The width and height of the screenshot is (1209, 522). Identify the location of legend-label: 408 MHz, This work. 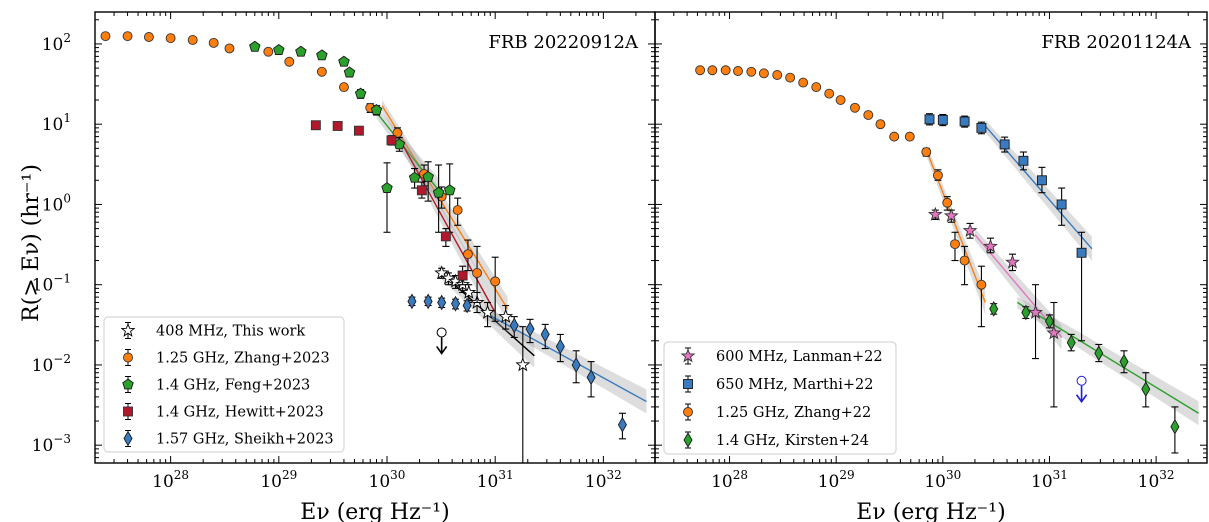
(230, 332).